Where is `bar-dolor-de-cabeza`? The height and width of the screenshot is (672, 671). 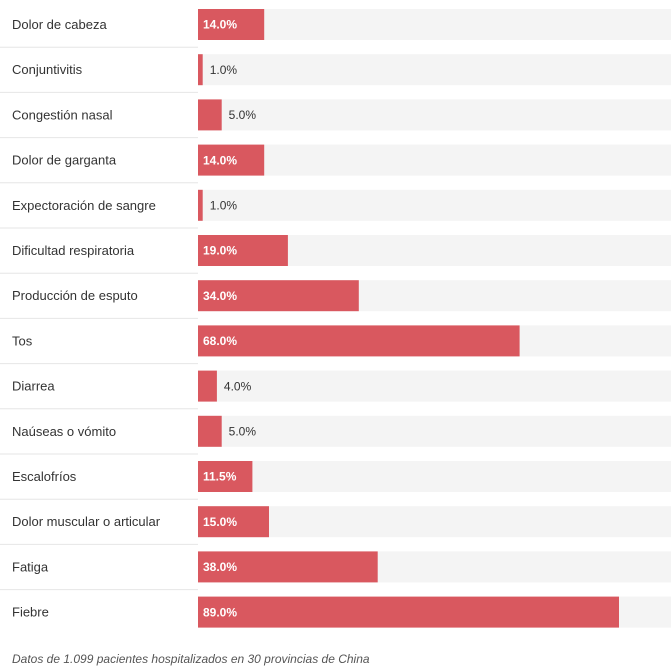
bar-dolor-de-cabeza is located at coordinates (231, 24).